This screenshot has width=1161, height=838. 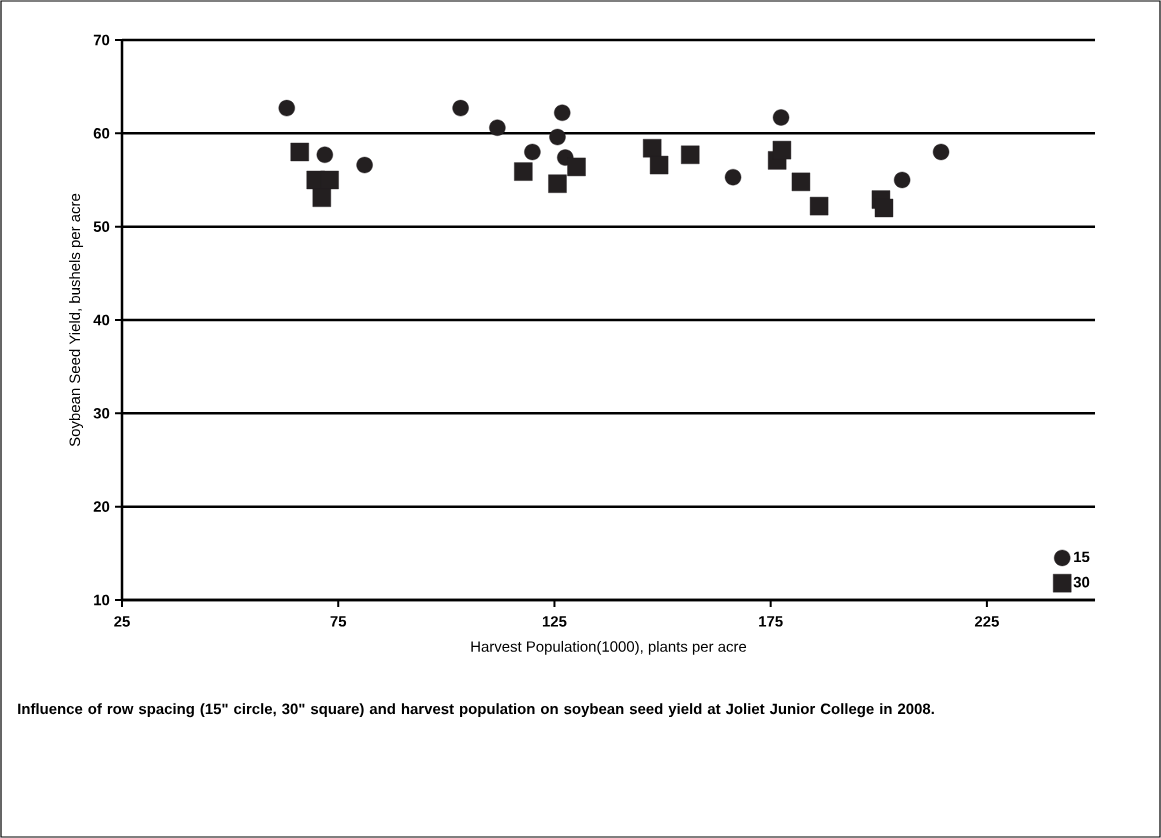 I want to click on x-tick-label: 175, so click(x=771, y=621).